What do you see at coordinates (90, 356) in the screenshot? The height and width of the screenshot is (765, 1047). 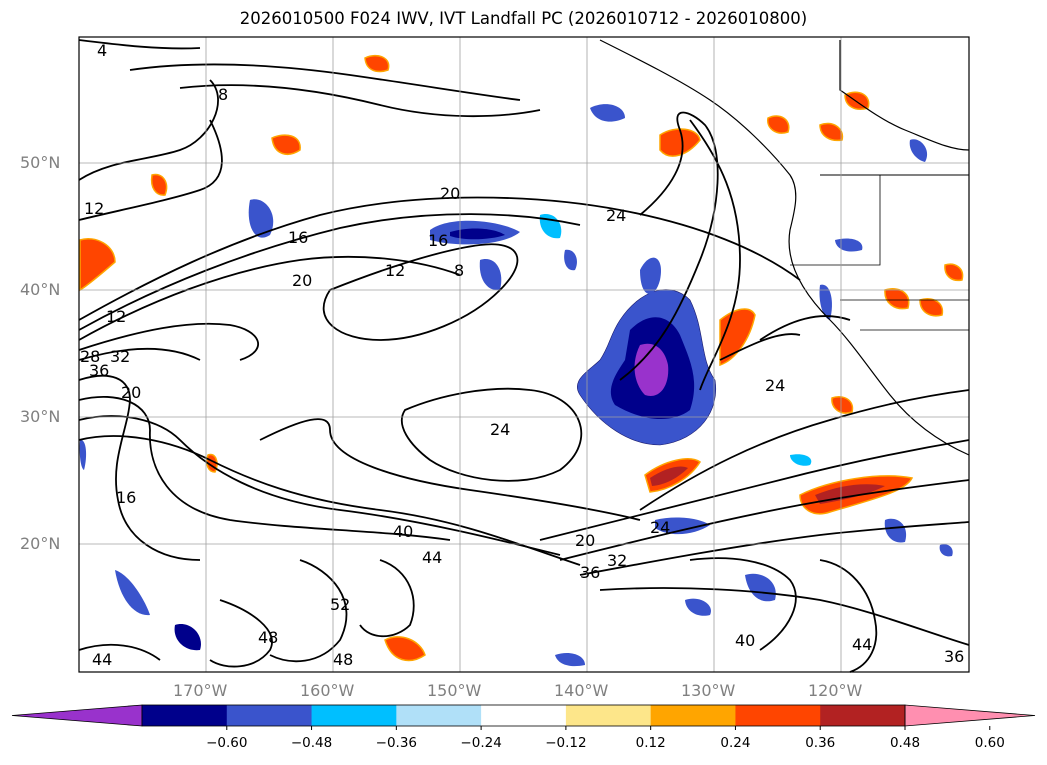 I see `contour-label: 28` at bounding box center [90, 356].